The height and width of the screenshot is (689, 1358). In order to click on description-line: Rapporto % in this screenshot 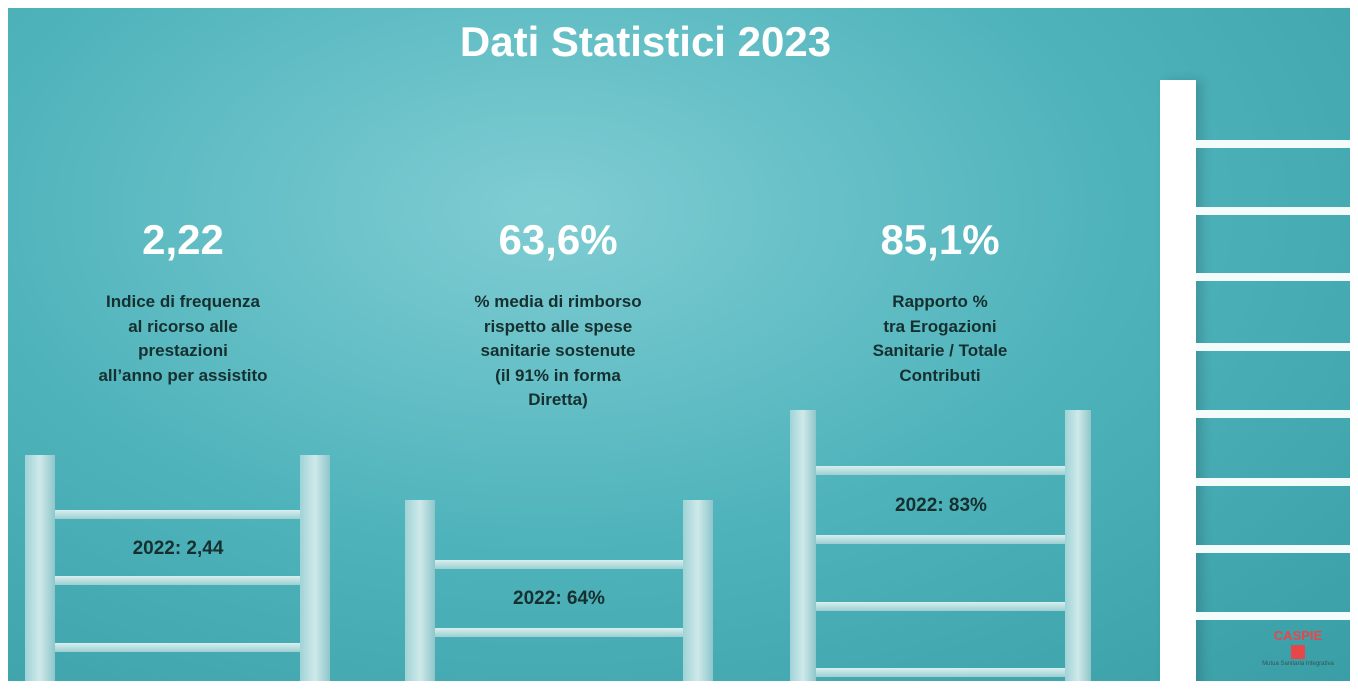, I will do `click(940, 301)`.